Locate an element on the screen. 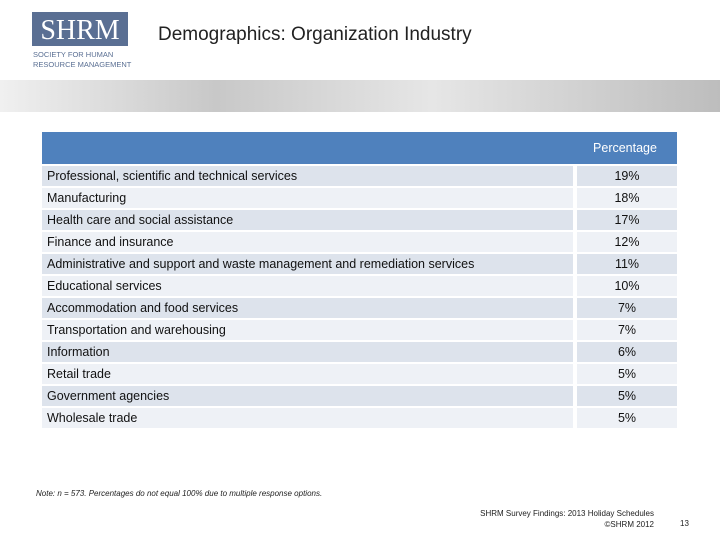 Image resolution: width=720 pixels, height=540 pixels. column-header: Percentage is located at coordinates (625, 148).